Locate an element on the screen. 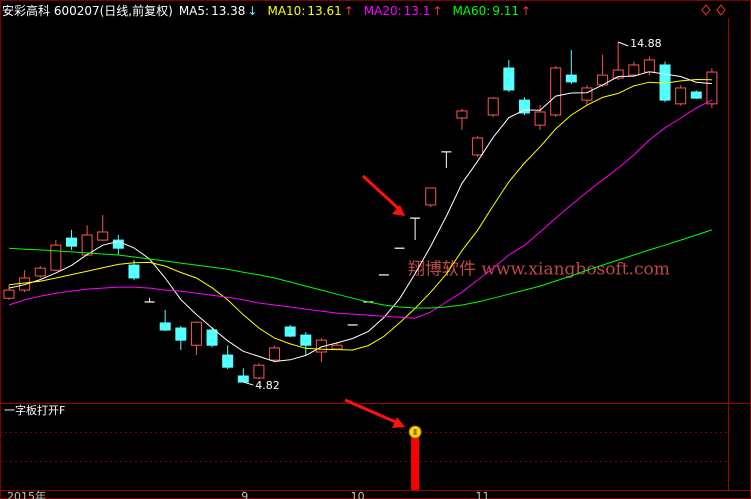  ma-value: 13.1 is located at coordinates (417, 11).